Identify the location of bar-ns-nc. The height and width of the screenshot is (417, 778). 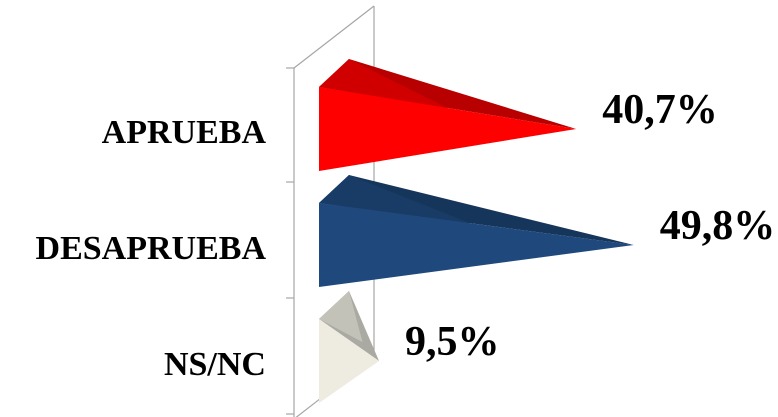
(349, 347).